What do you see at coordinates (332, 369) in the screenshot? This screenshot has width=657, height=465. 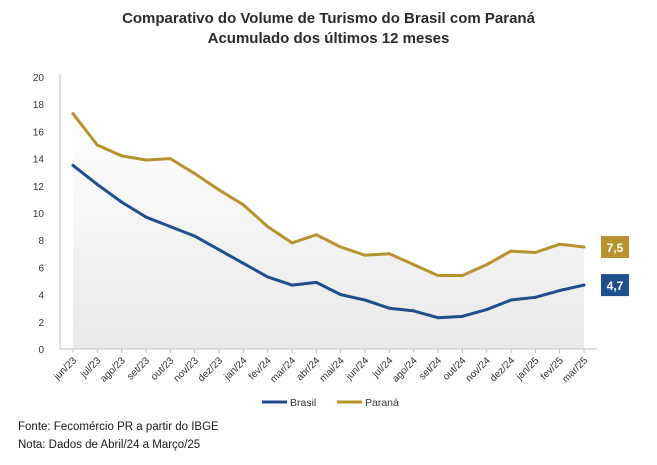 I see `x-tick-label: mai/24` at bounding box center [332, 369].